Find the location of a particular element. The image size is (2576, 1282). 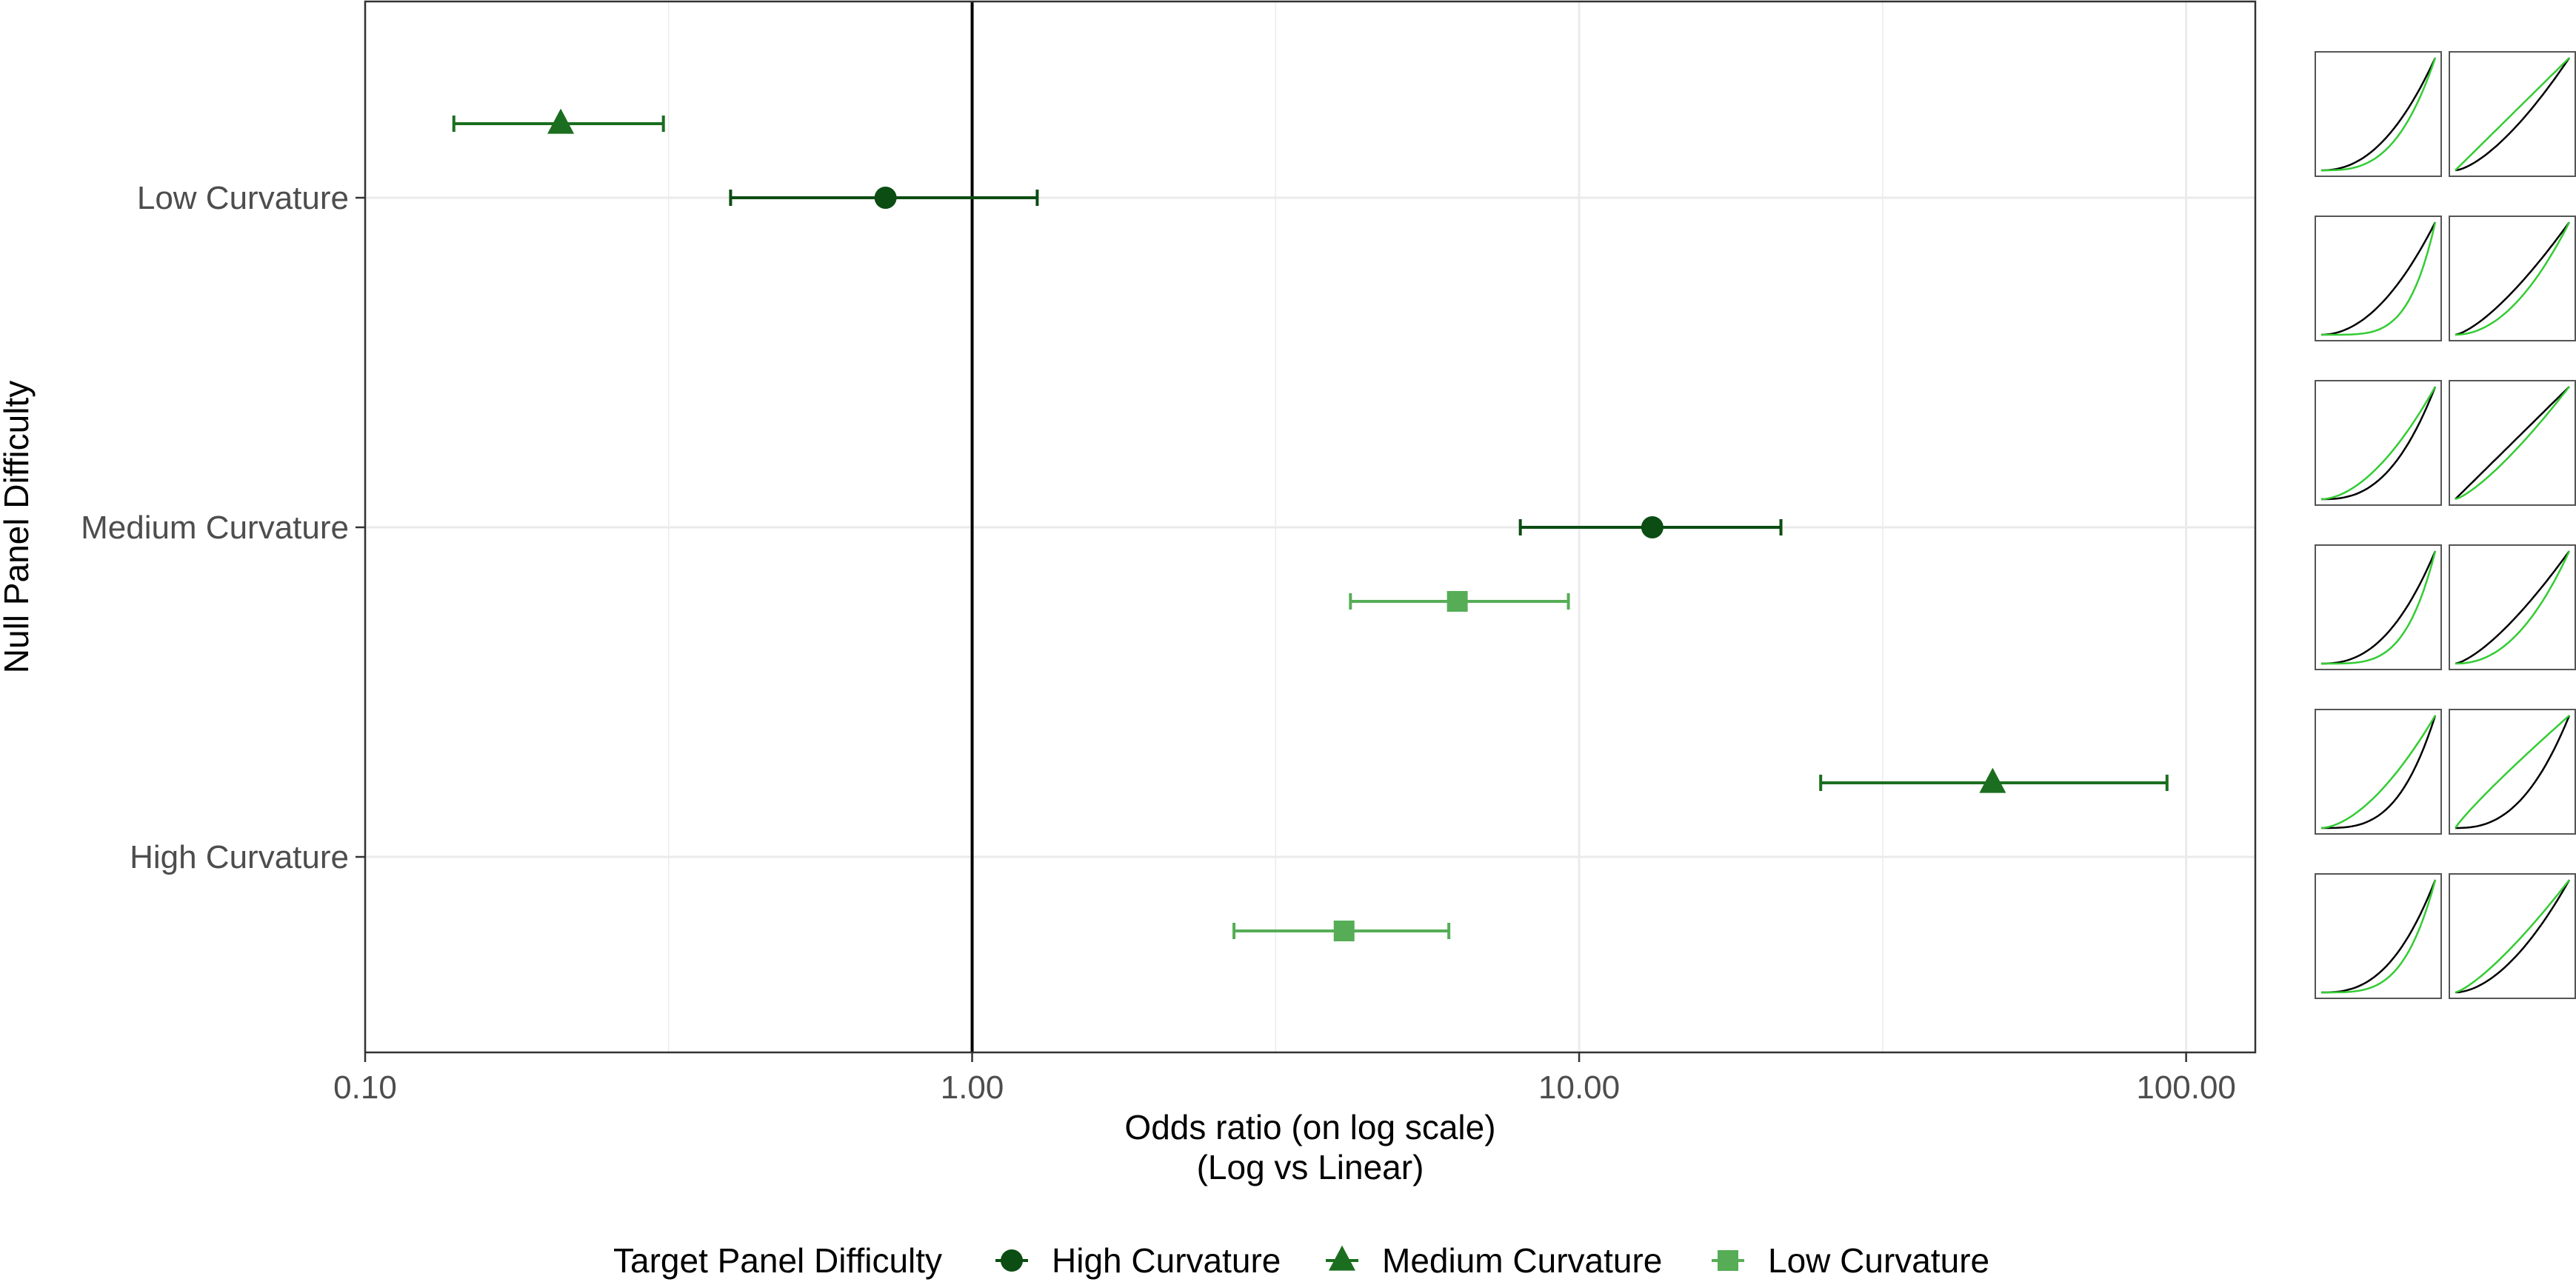

legend-key-circle is located at coordinates (1012, 1260).